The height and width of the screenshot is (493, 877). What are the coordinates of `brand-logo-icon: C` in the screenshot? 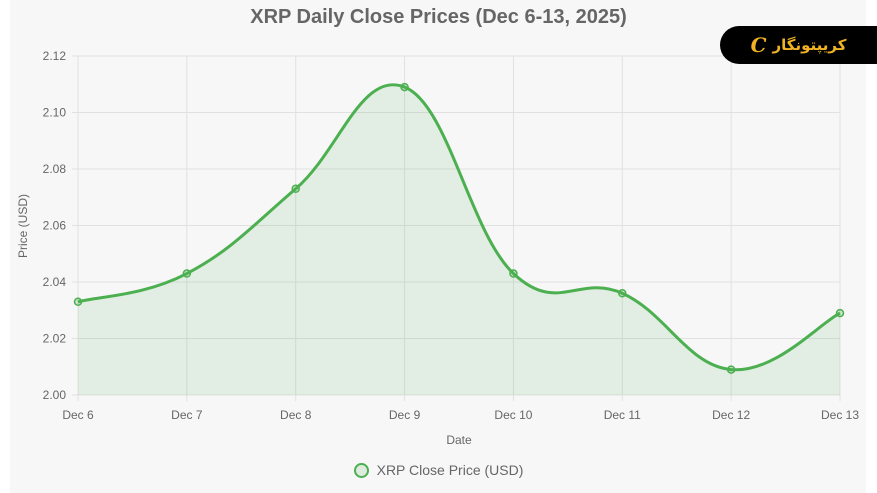 It's located at (758, 45).